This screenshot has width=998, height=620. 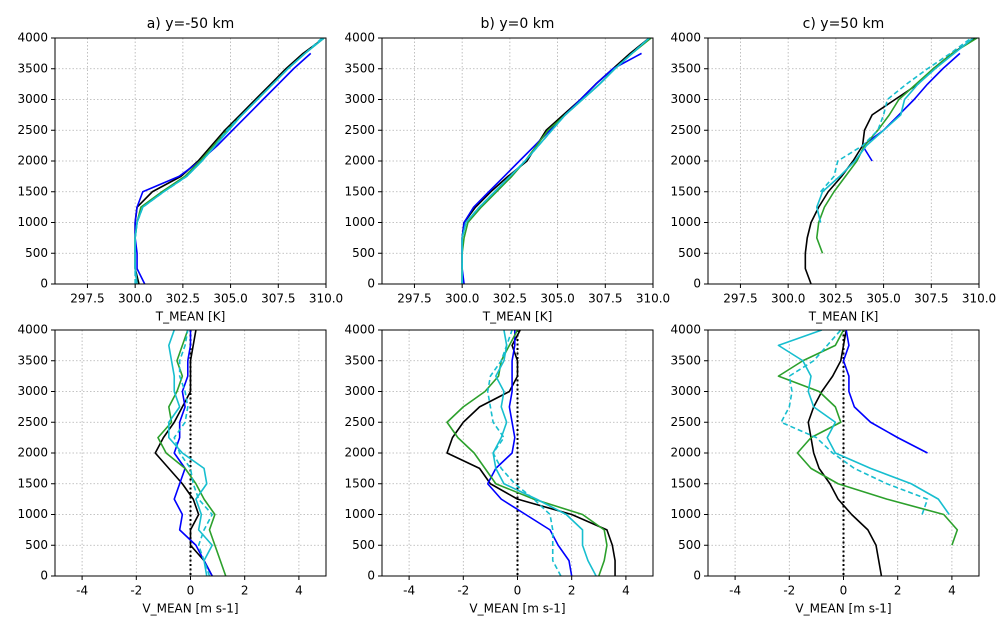 I want to click on panel-title: b) y=0 km, so click(x=518, y=24).